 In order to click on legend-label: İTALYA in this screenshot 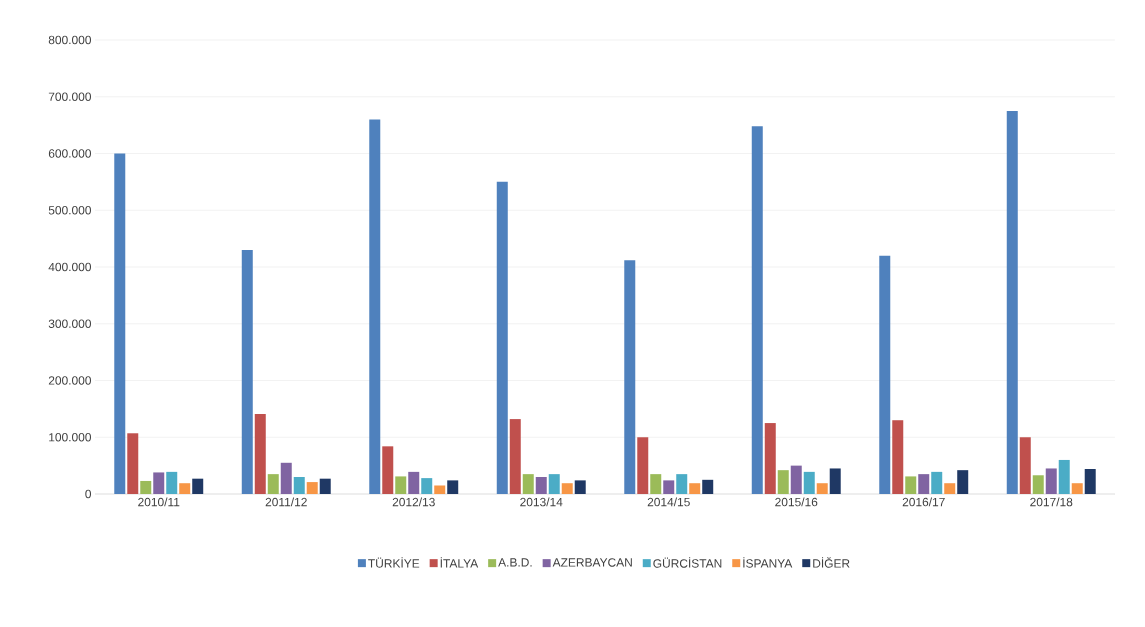, I will do `click(459, 562)`.